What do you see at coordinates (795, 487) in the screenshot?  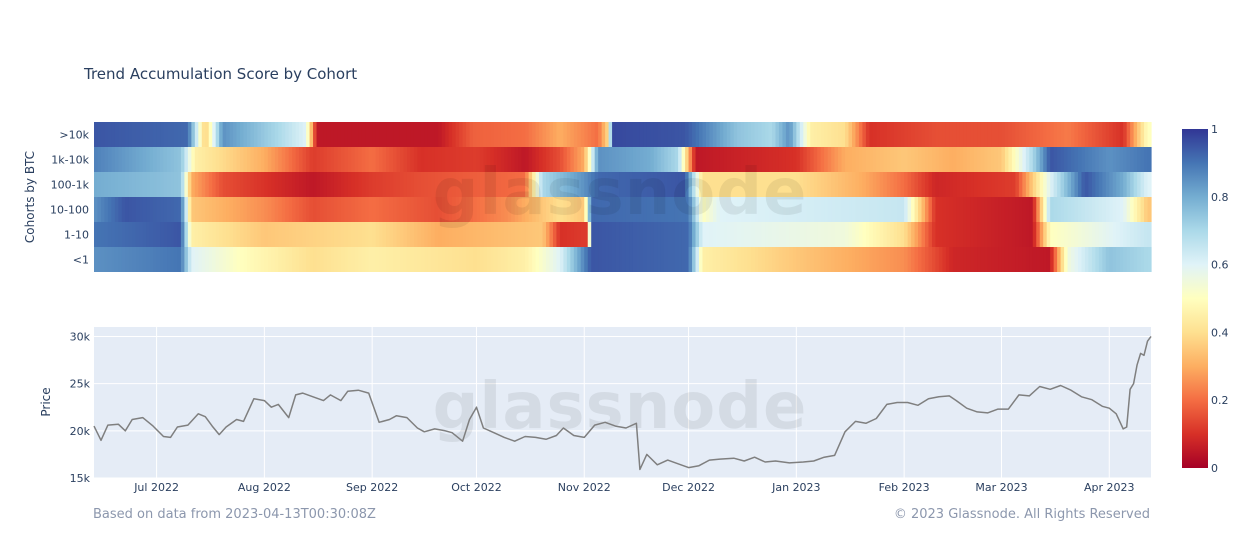 I see `x-tick-label: Jan 2023` at bounding box center [795, 487].